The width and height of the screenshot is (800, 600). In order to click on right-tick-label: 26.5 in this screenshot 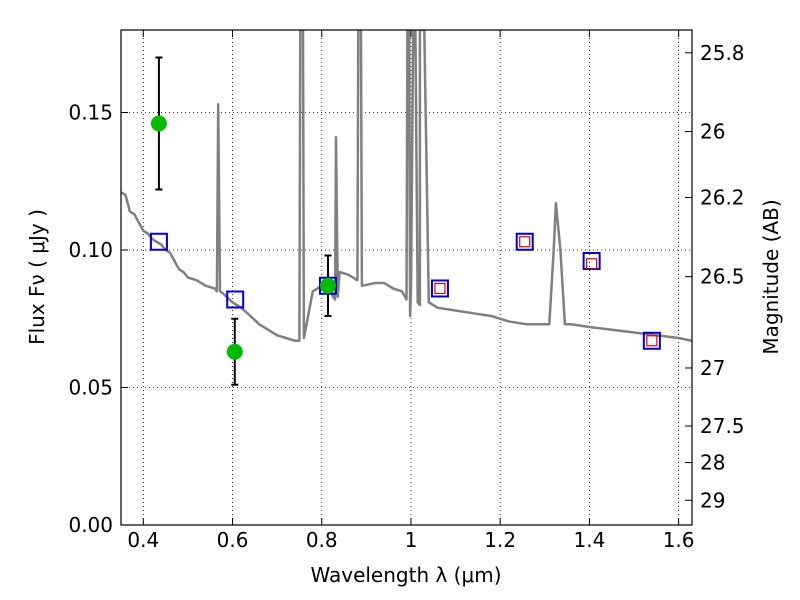, I will do `click(722, 277)`.